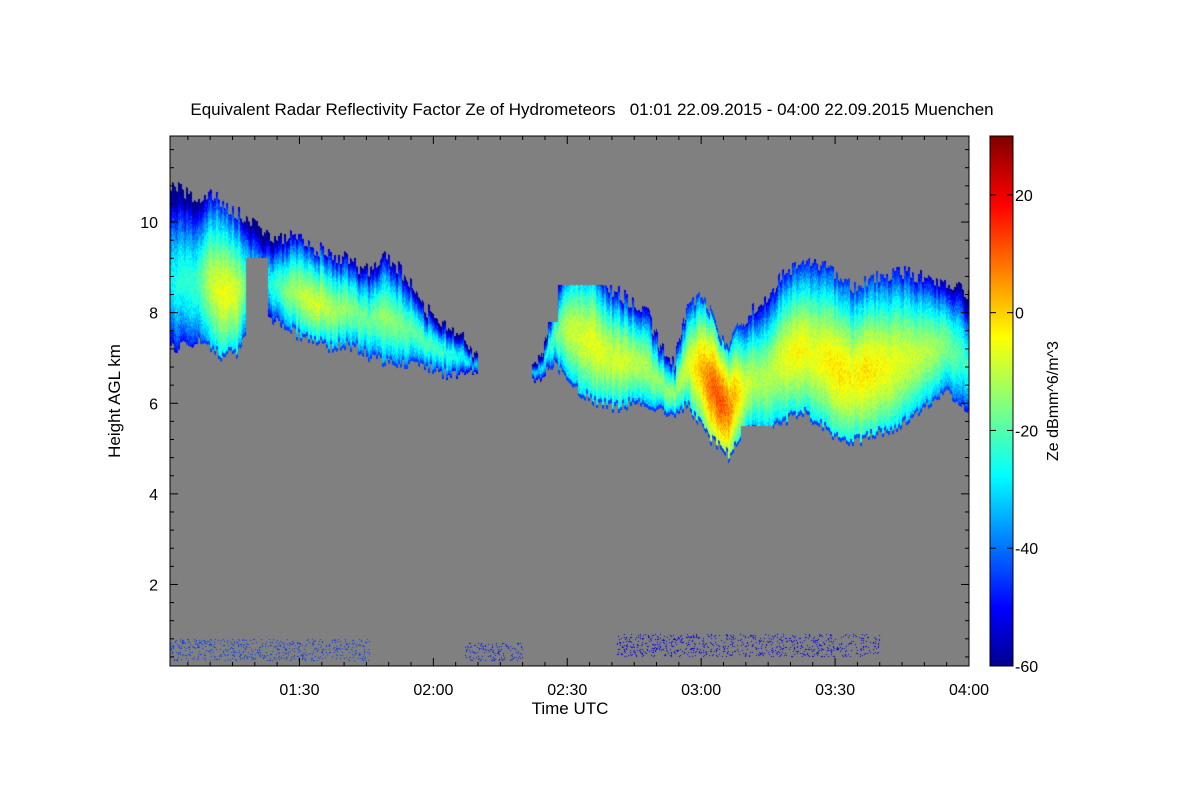 This screenshot has height=800, width=1200. I want to click on colorbar-ticks: -60 -40 -20 0 20, so click(1014, 432).